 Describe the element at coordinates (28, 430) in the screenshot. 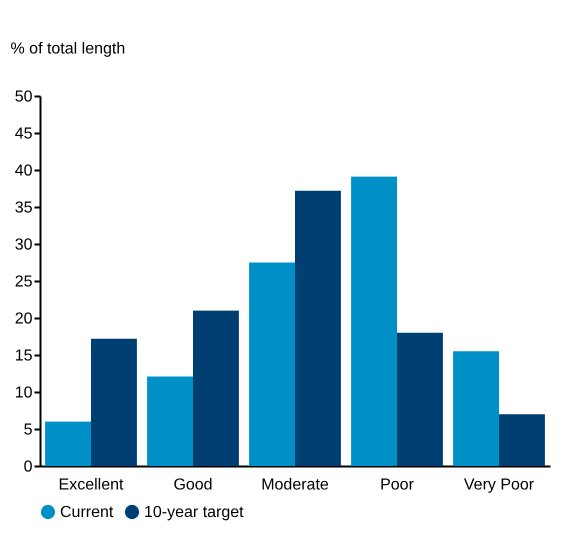

I see `y-tick-label: 5` at that location.